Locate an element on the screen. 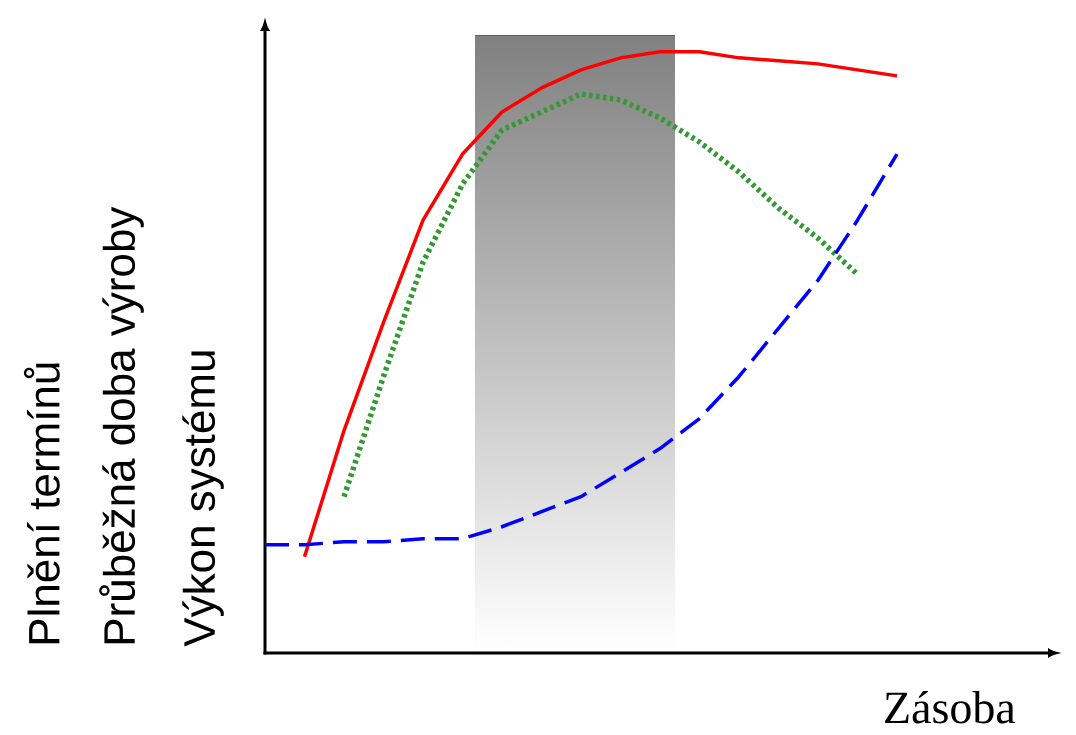 This screenshot has height=735, width=1076. text: Plnění termínů is located at coordinates (41, 503).